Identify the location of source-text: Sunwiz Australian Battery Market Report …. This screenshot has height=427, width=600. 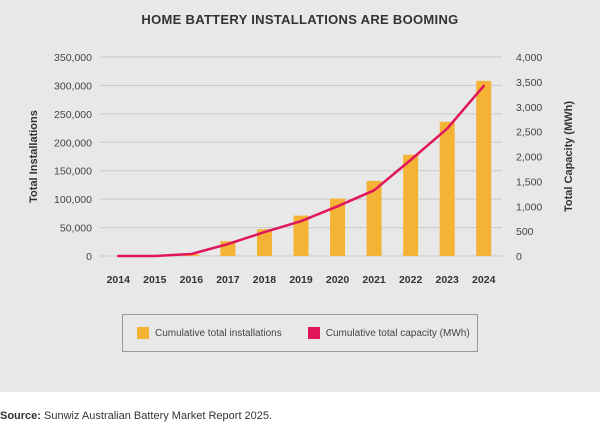
(156, 416).